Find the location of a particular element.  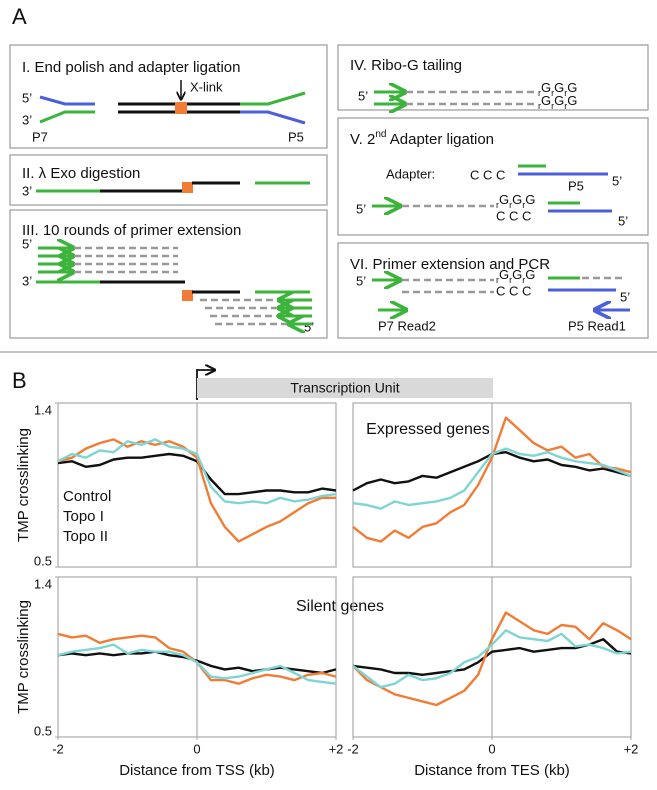

legend-entry: Topo I is located at coordinates (83, 516).